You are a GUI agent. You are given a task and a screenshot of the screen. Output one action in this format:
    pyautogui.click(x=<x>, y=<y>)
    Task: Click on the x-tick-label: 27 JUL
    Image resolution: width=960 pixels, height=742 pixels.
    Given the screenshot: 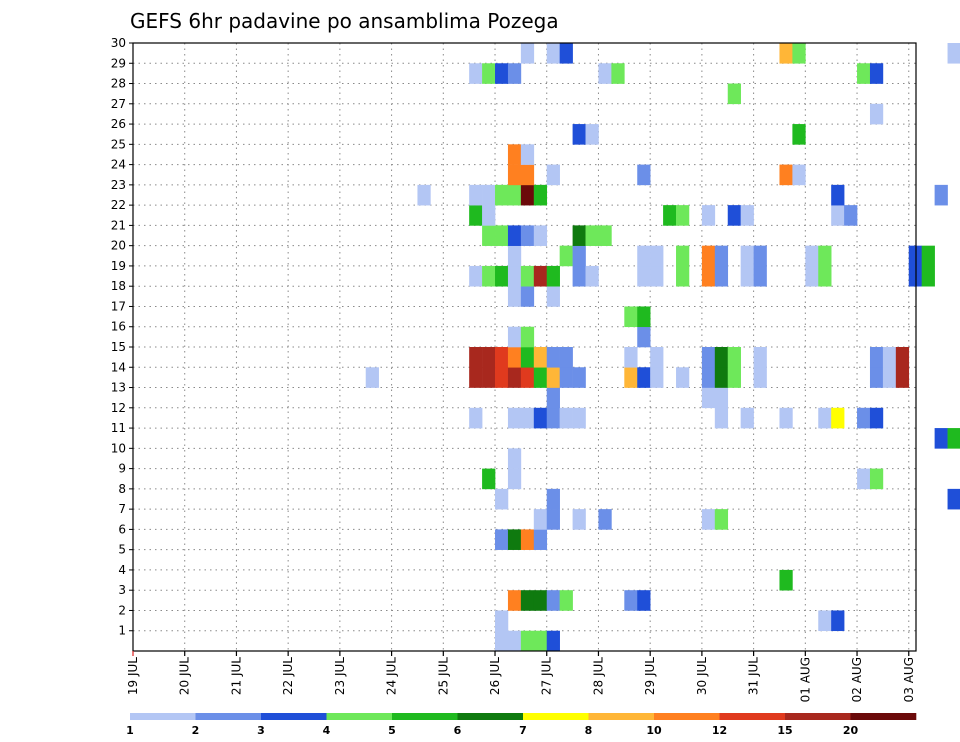 What is the action you would take?
    pyautogui.click(x=547, y=676)
    